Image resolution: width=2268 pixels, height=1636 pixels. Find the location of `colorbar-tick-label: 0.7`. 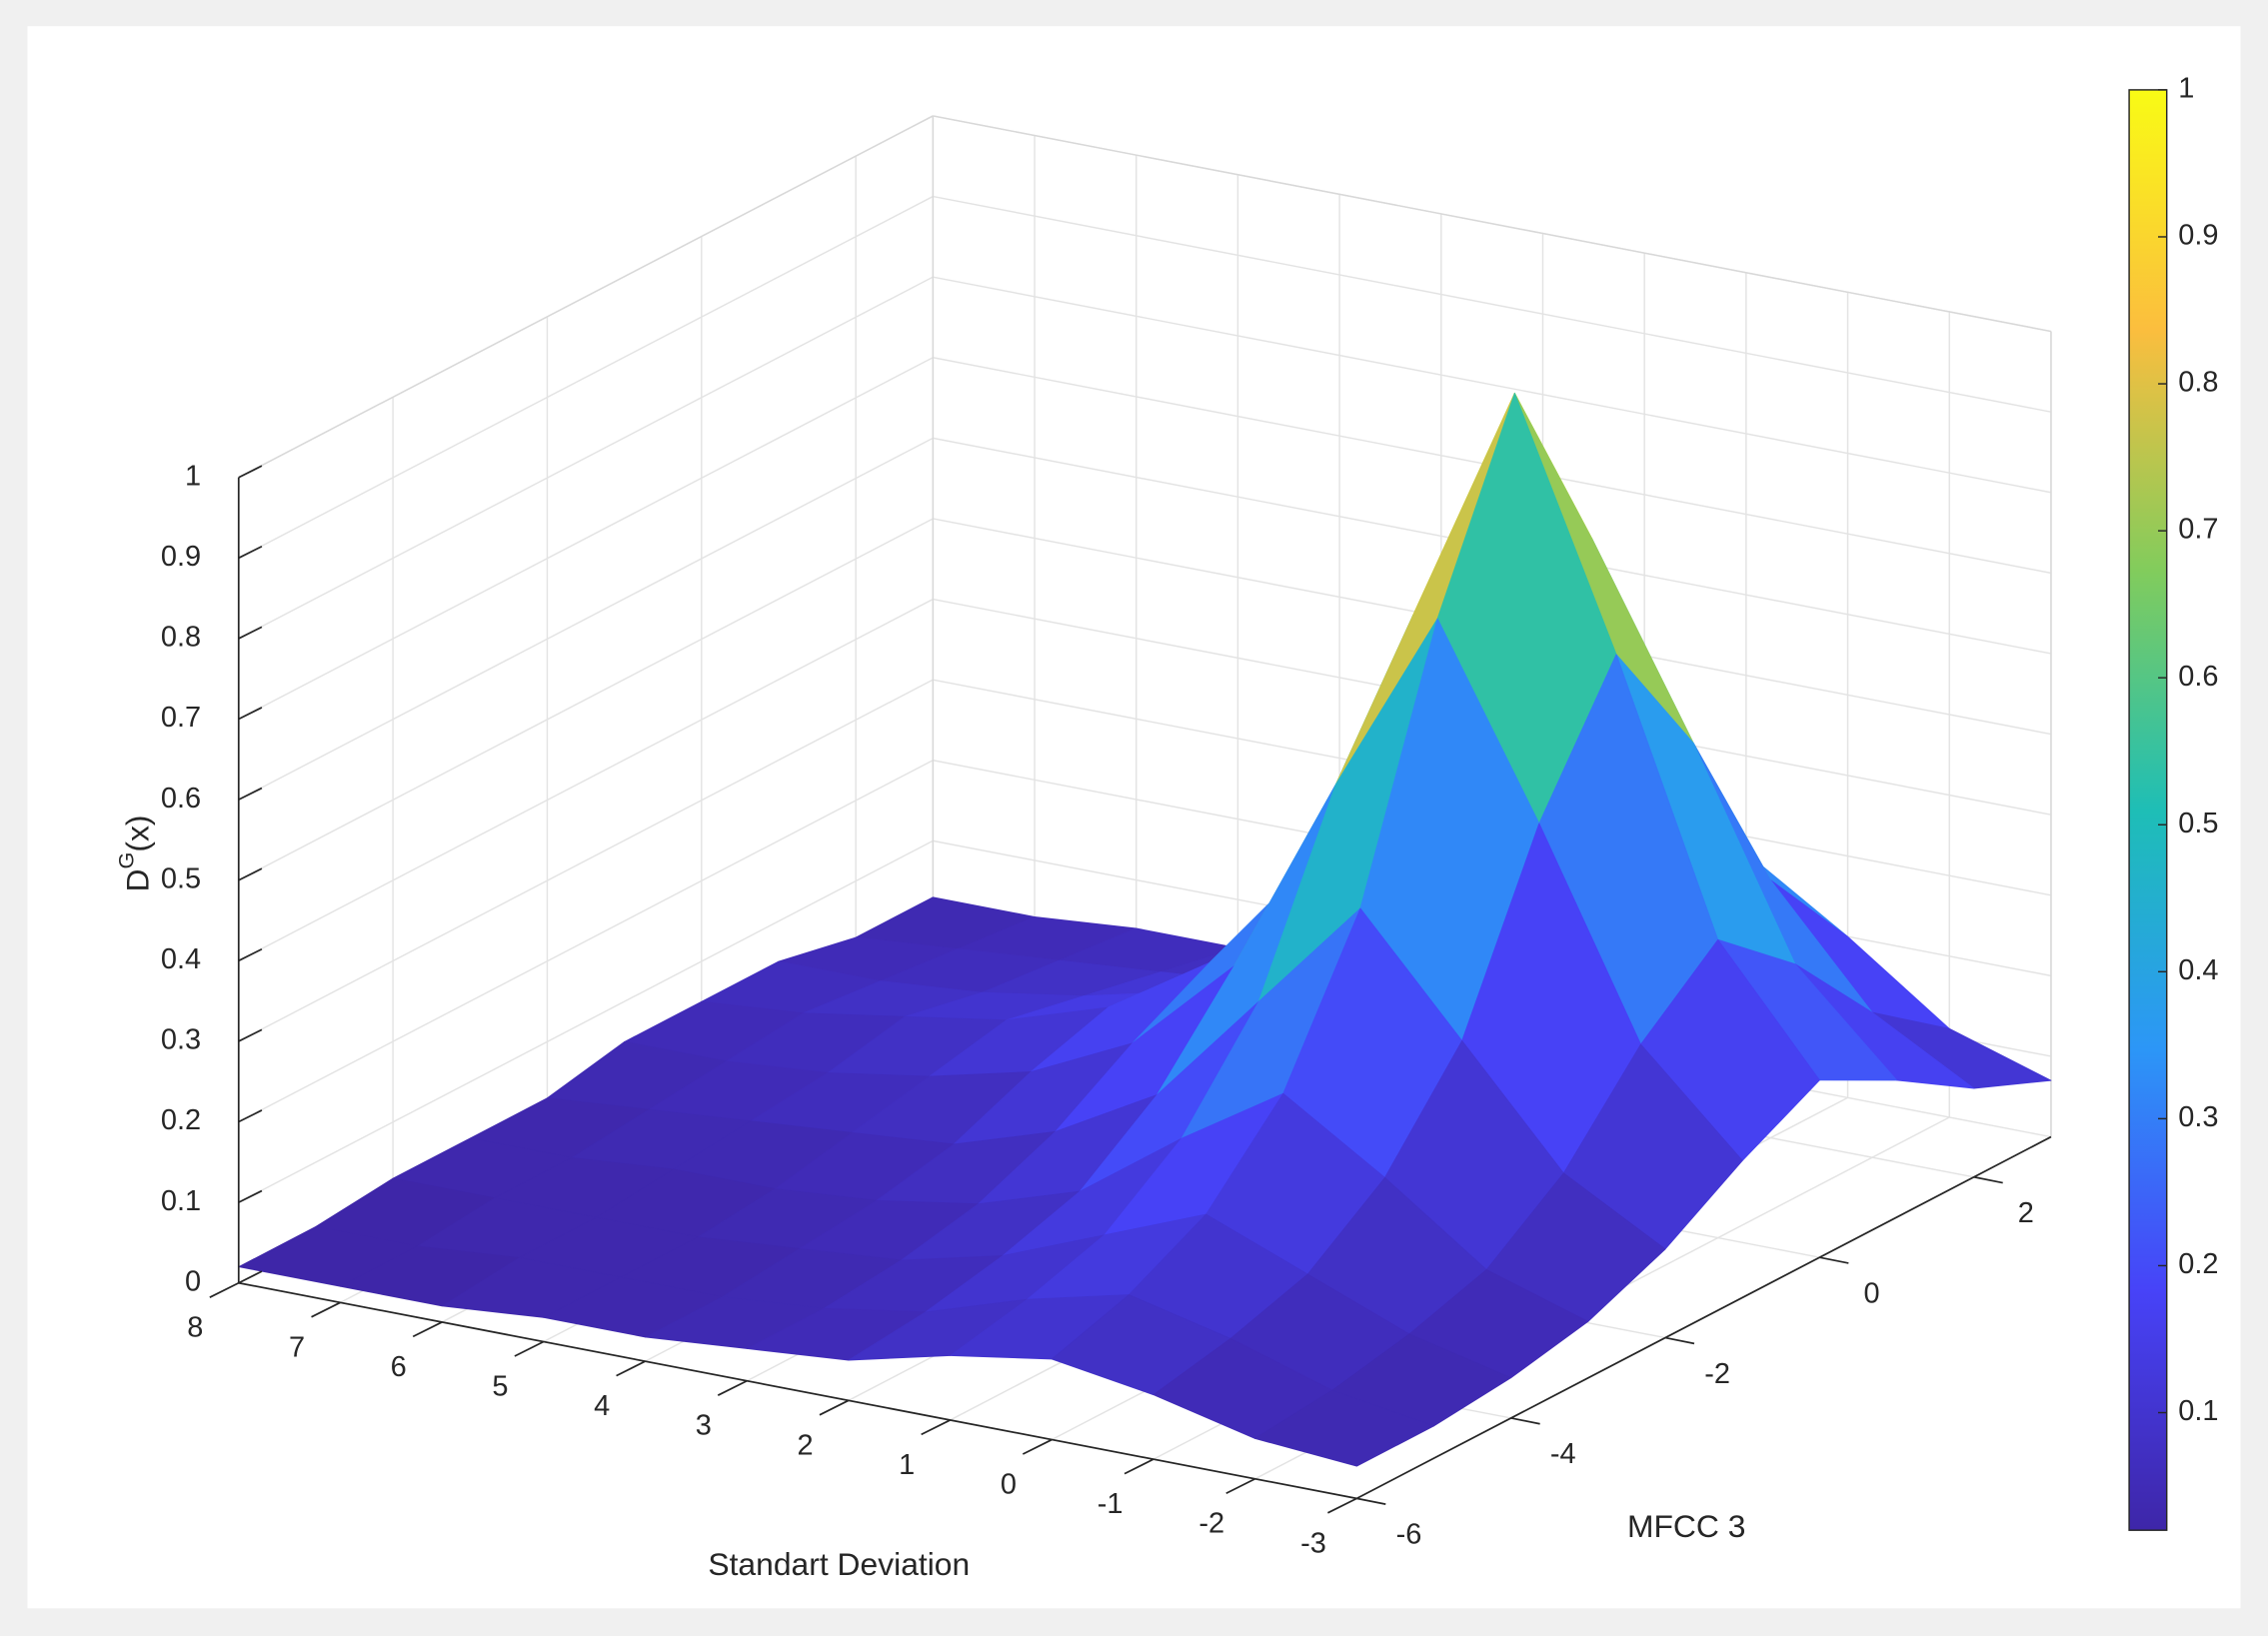

colorbar-tick-label: 0.7 is located at coordinates (2198, 530).